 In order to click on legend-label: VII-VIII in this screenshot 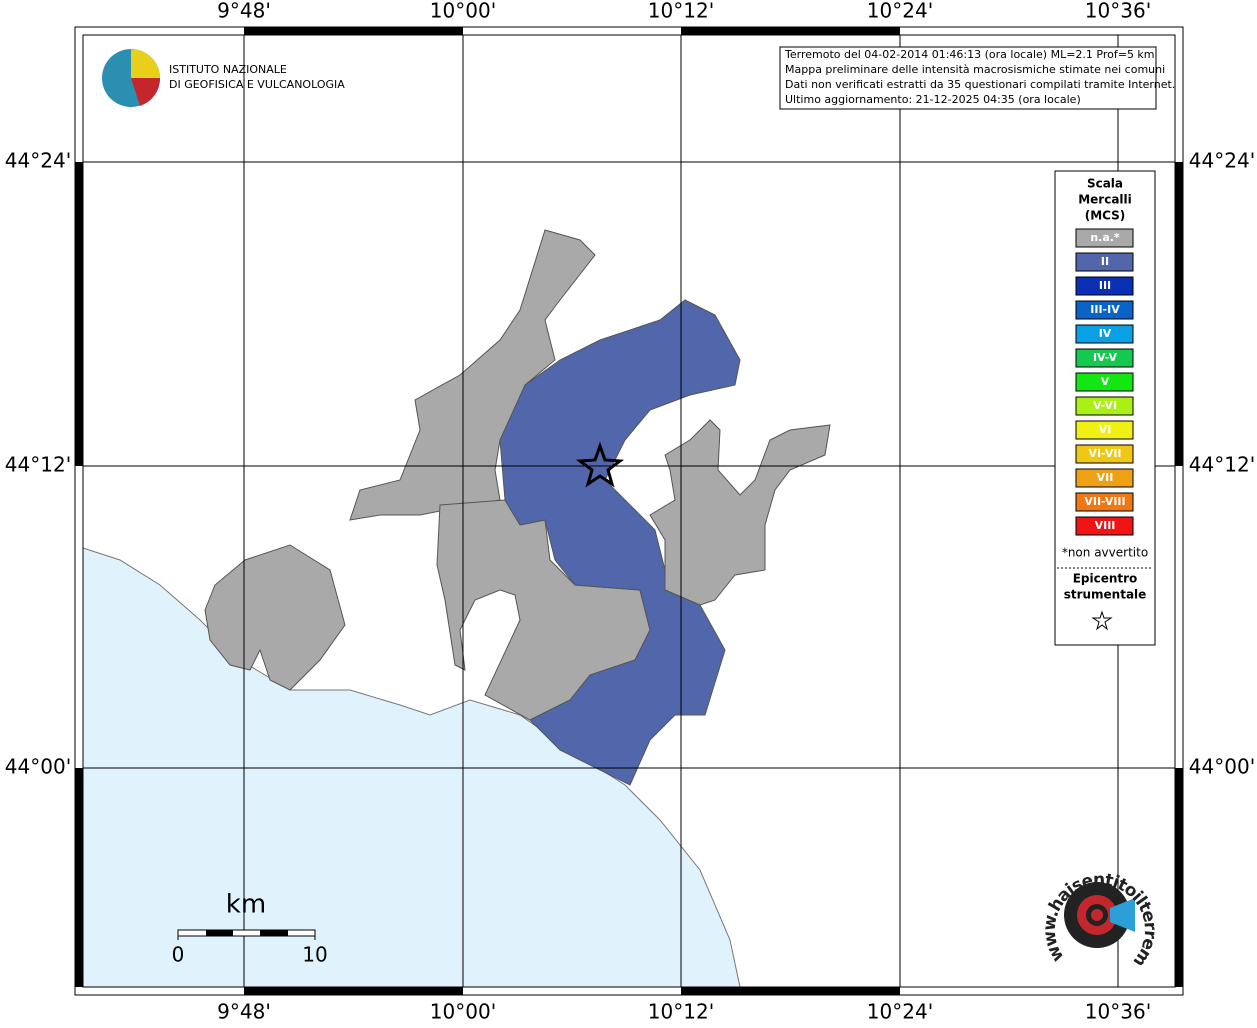, I will do `click(1104, 501)`.